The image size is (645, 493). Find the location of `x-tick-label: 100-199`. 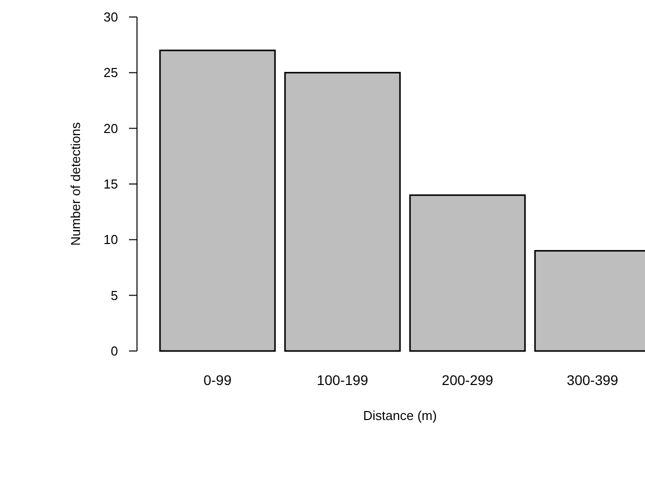

x-tick-label: 100-199 is located at coordinates (342, 380).